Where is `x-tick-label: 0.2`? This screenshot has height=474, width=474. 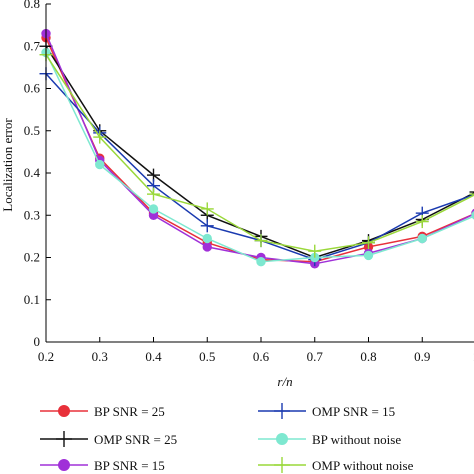 x-tick-label: 0.2 is located at coordinates (46, 356).